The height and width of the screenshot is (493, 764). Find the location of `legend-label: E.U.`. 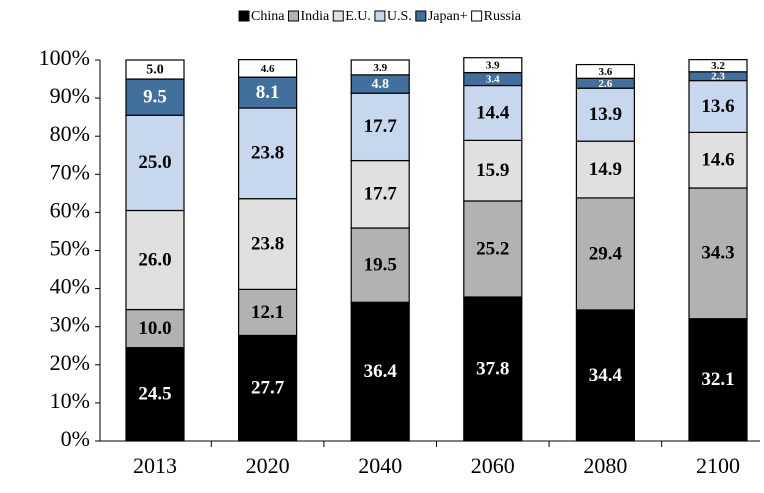

legend-label: E.U. is located at coordinates (358, 16).